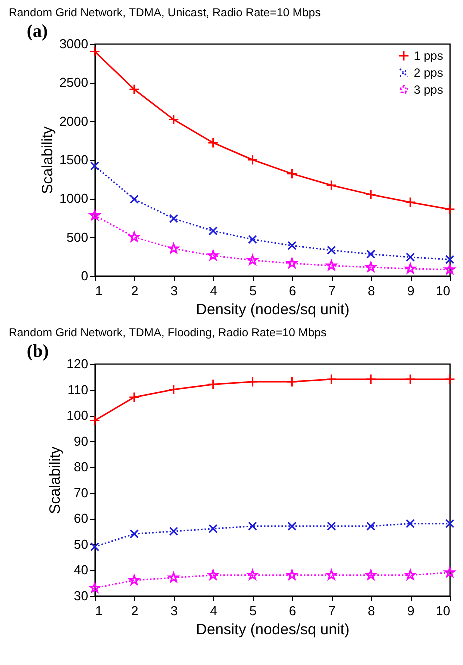 The width and height of the screenshot is (463, 665). I want to click on text: (a), so click(37, 31).